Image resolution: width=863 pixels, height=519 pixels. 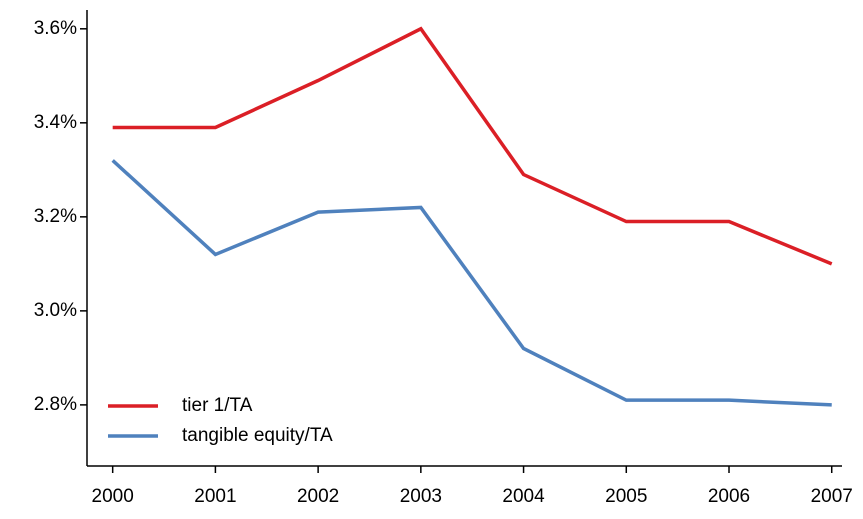 What do you see at coordinates (55, 404) in the screenshot?
I see `y-tick-label: 2.8%` at bounding box center [55, 404].